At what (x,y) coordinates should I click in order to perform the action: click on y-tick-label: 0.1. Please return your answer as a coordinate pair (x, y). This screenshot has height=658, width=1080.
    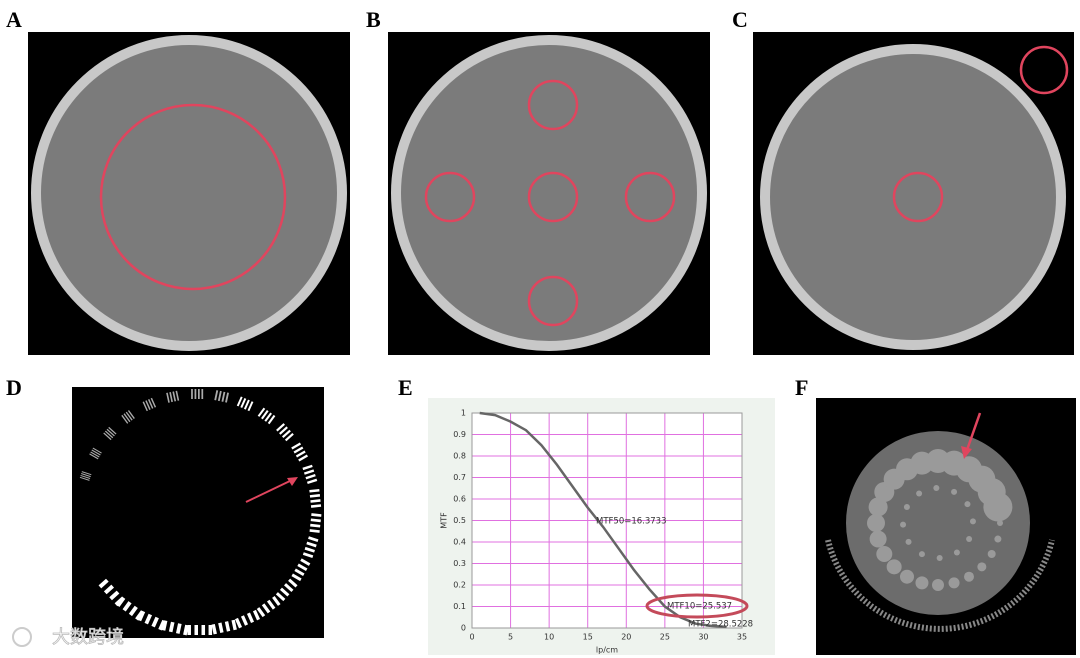
    Looking at the image, I should click on (459, 606).